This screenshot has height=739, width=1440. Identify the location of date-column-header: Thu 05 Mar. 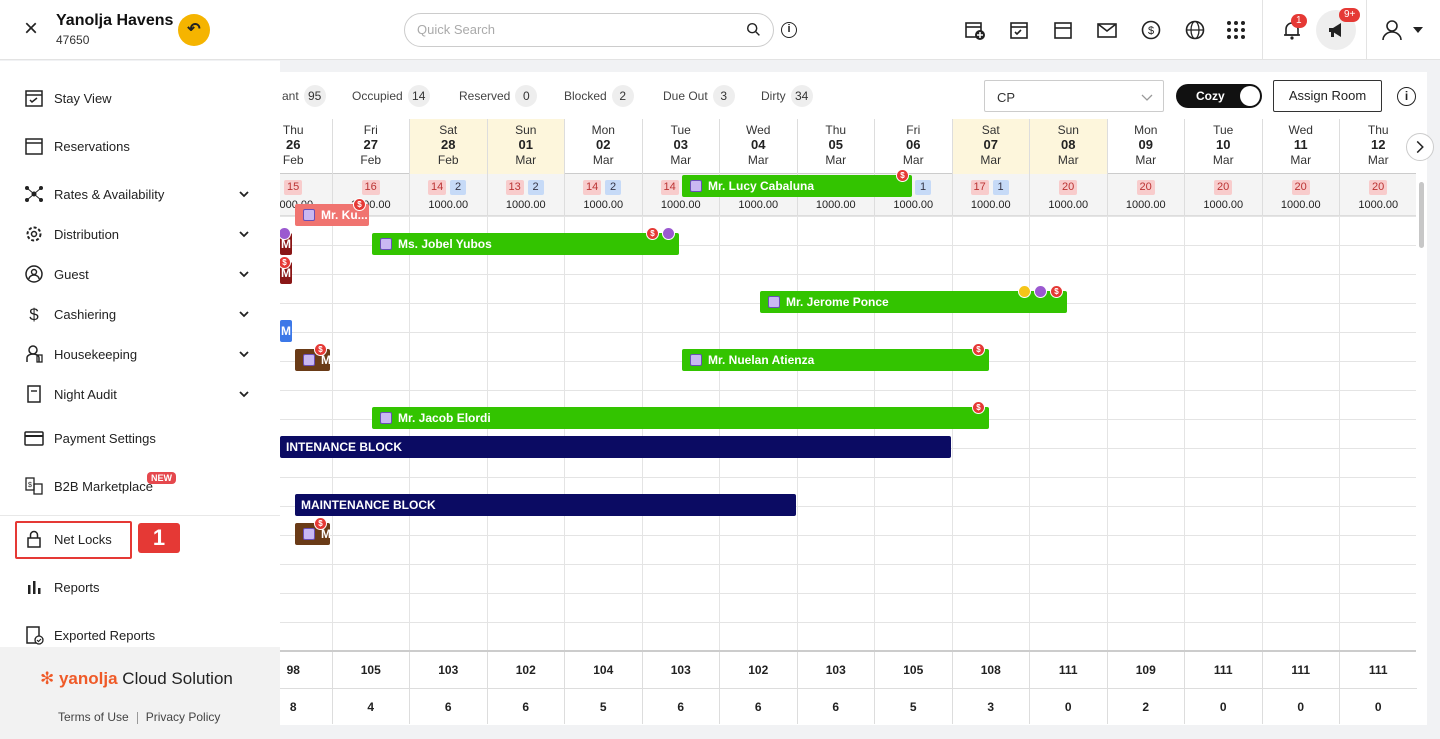
(835, 146).